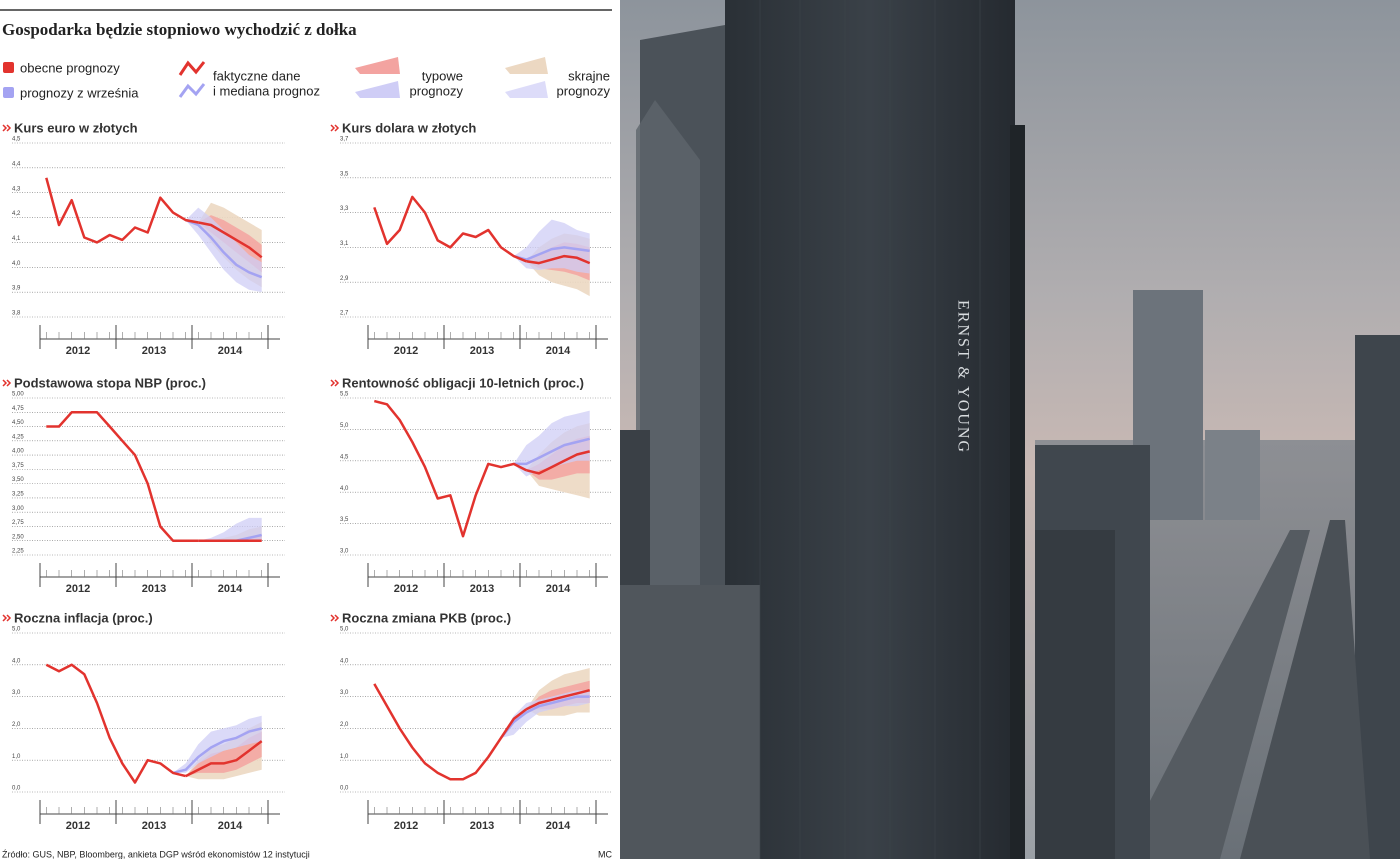  What do you see at coordinates (18, 494) in the screenshot?
I see `y-tick-label: 3,25` at bounding box center [18, 494].